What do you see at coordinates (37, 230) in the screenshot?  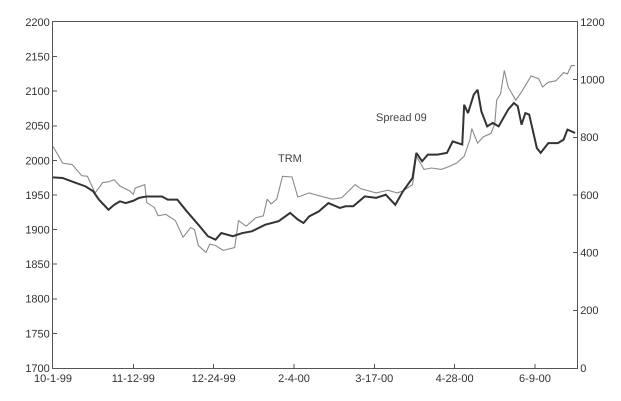 I see `y-tick-label: 1900` at bounding box center [37, 230].